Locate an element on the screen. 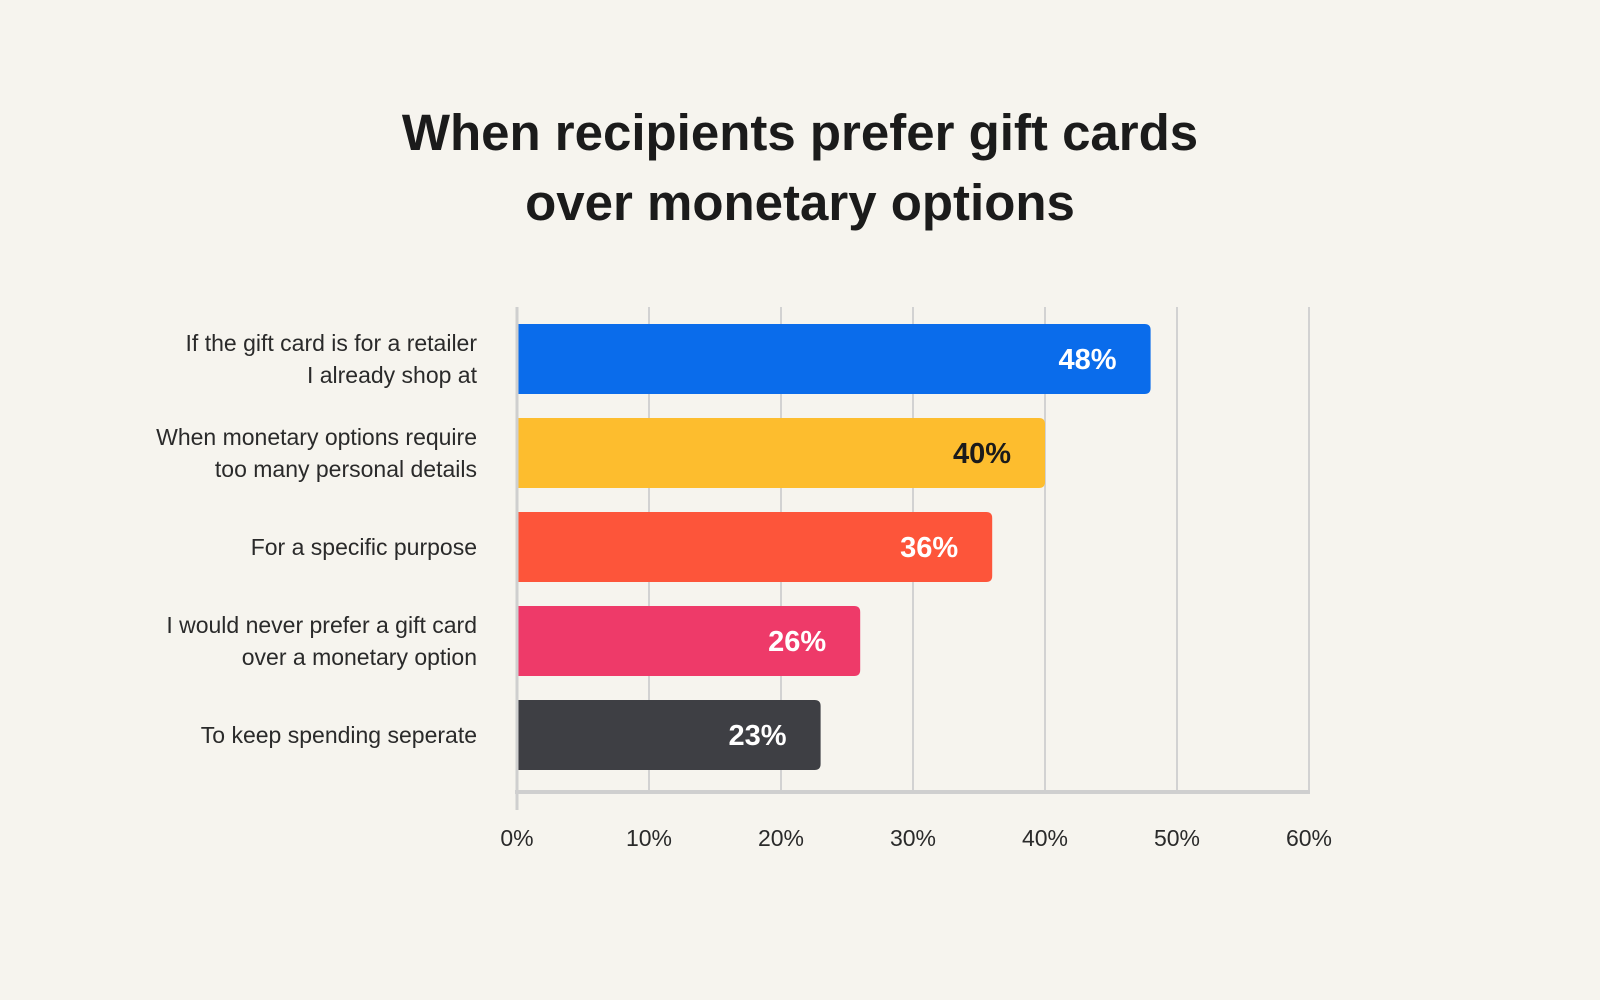 Image resolution: width=1600 pixels, height=1000 pixels. category-label: To keep spending seperate is located at coordinates (339, 735).